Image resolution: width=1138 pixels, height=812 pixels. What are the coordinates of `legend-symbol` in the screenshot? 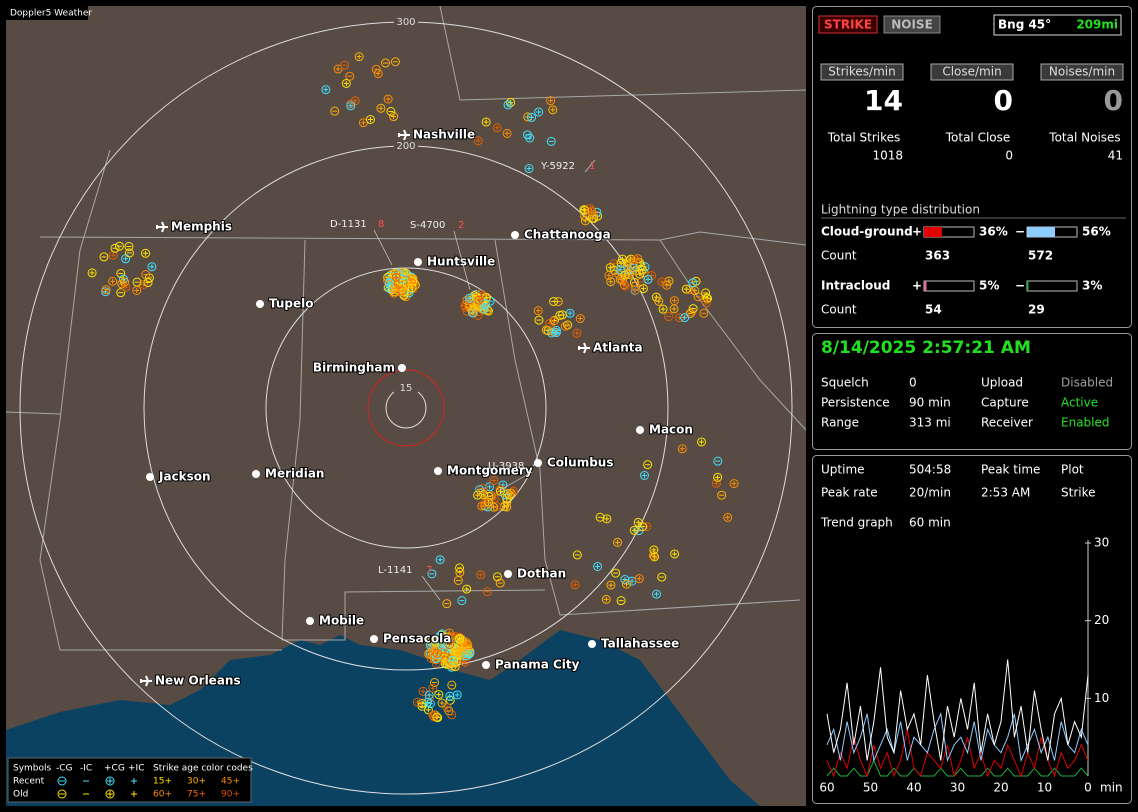 It's located at (110, 781).